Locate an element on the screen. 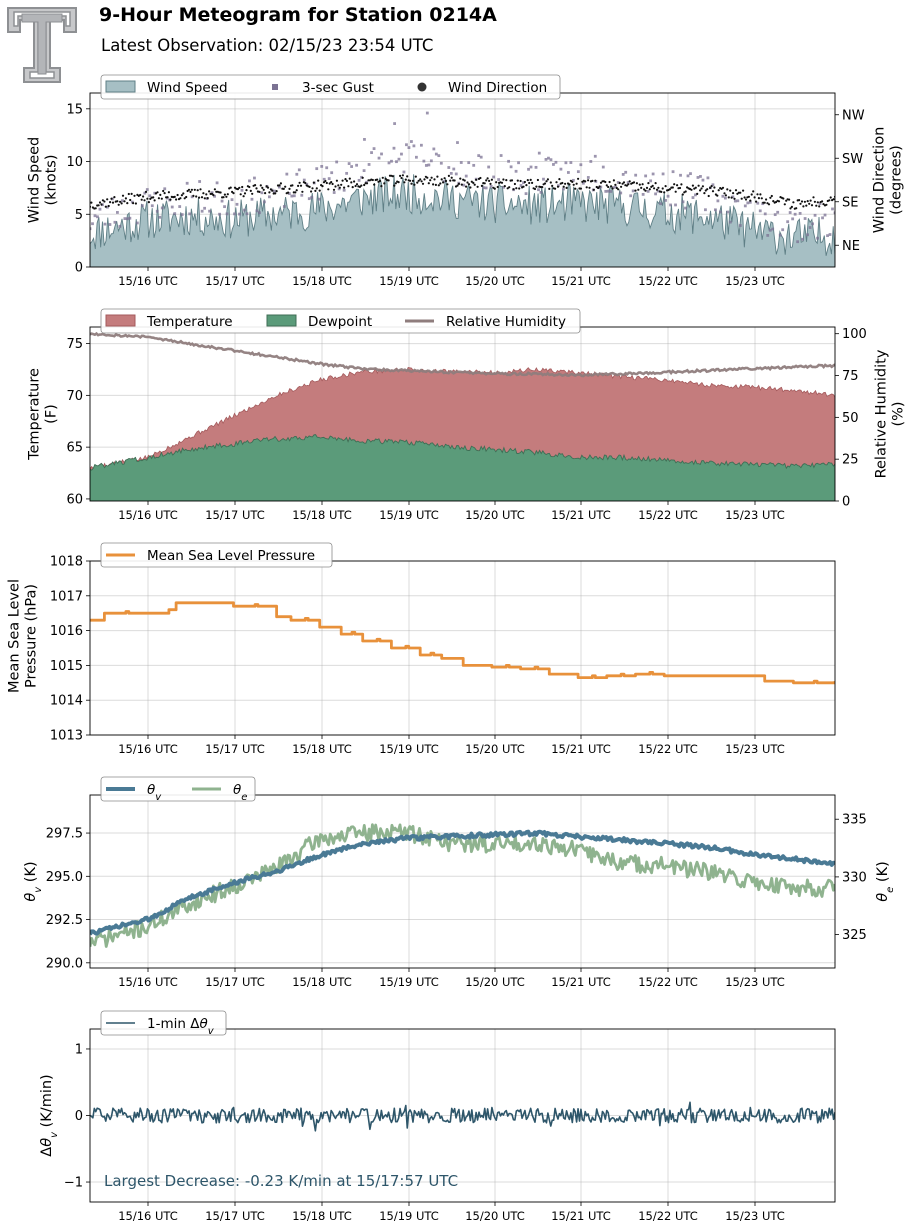 The width and height of the screenshot is (913, 1231). latest-observation-subtitle: Latest Observation: 02/15/23 23:54 UTC is located at coordinates (267, 45).